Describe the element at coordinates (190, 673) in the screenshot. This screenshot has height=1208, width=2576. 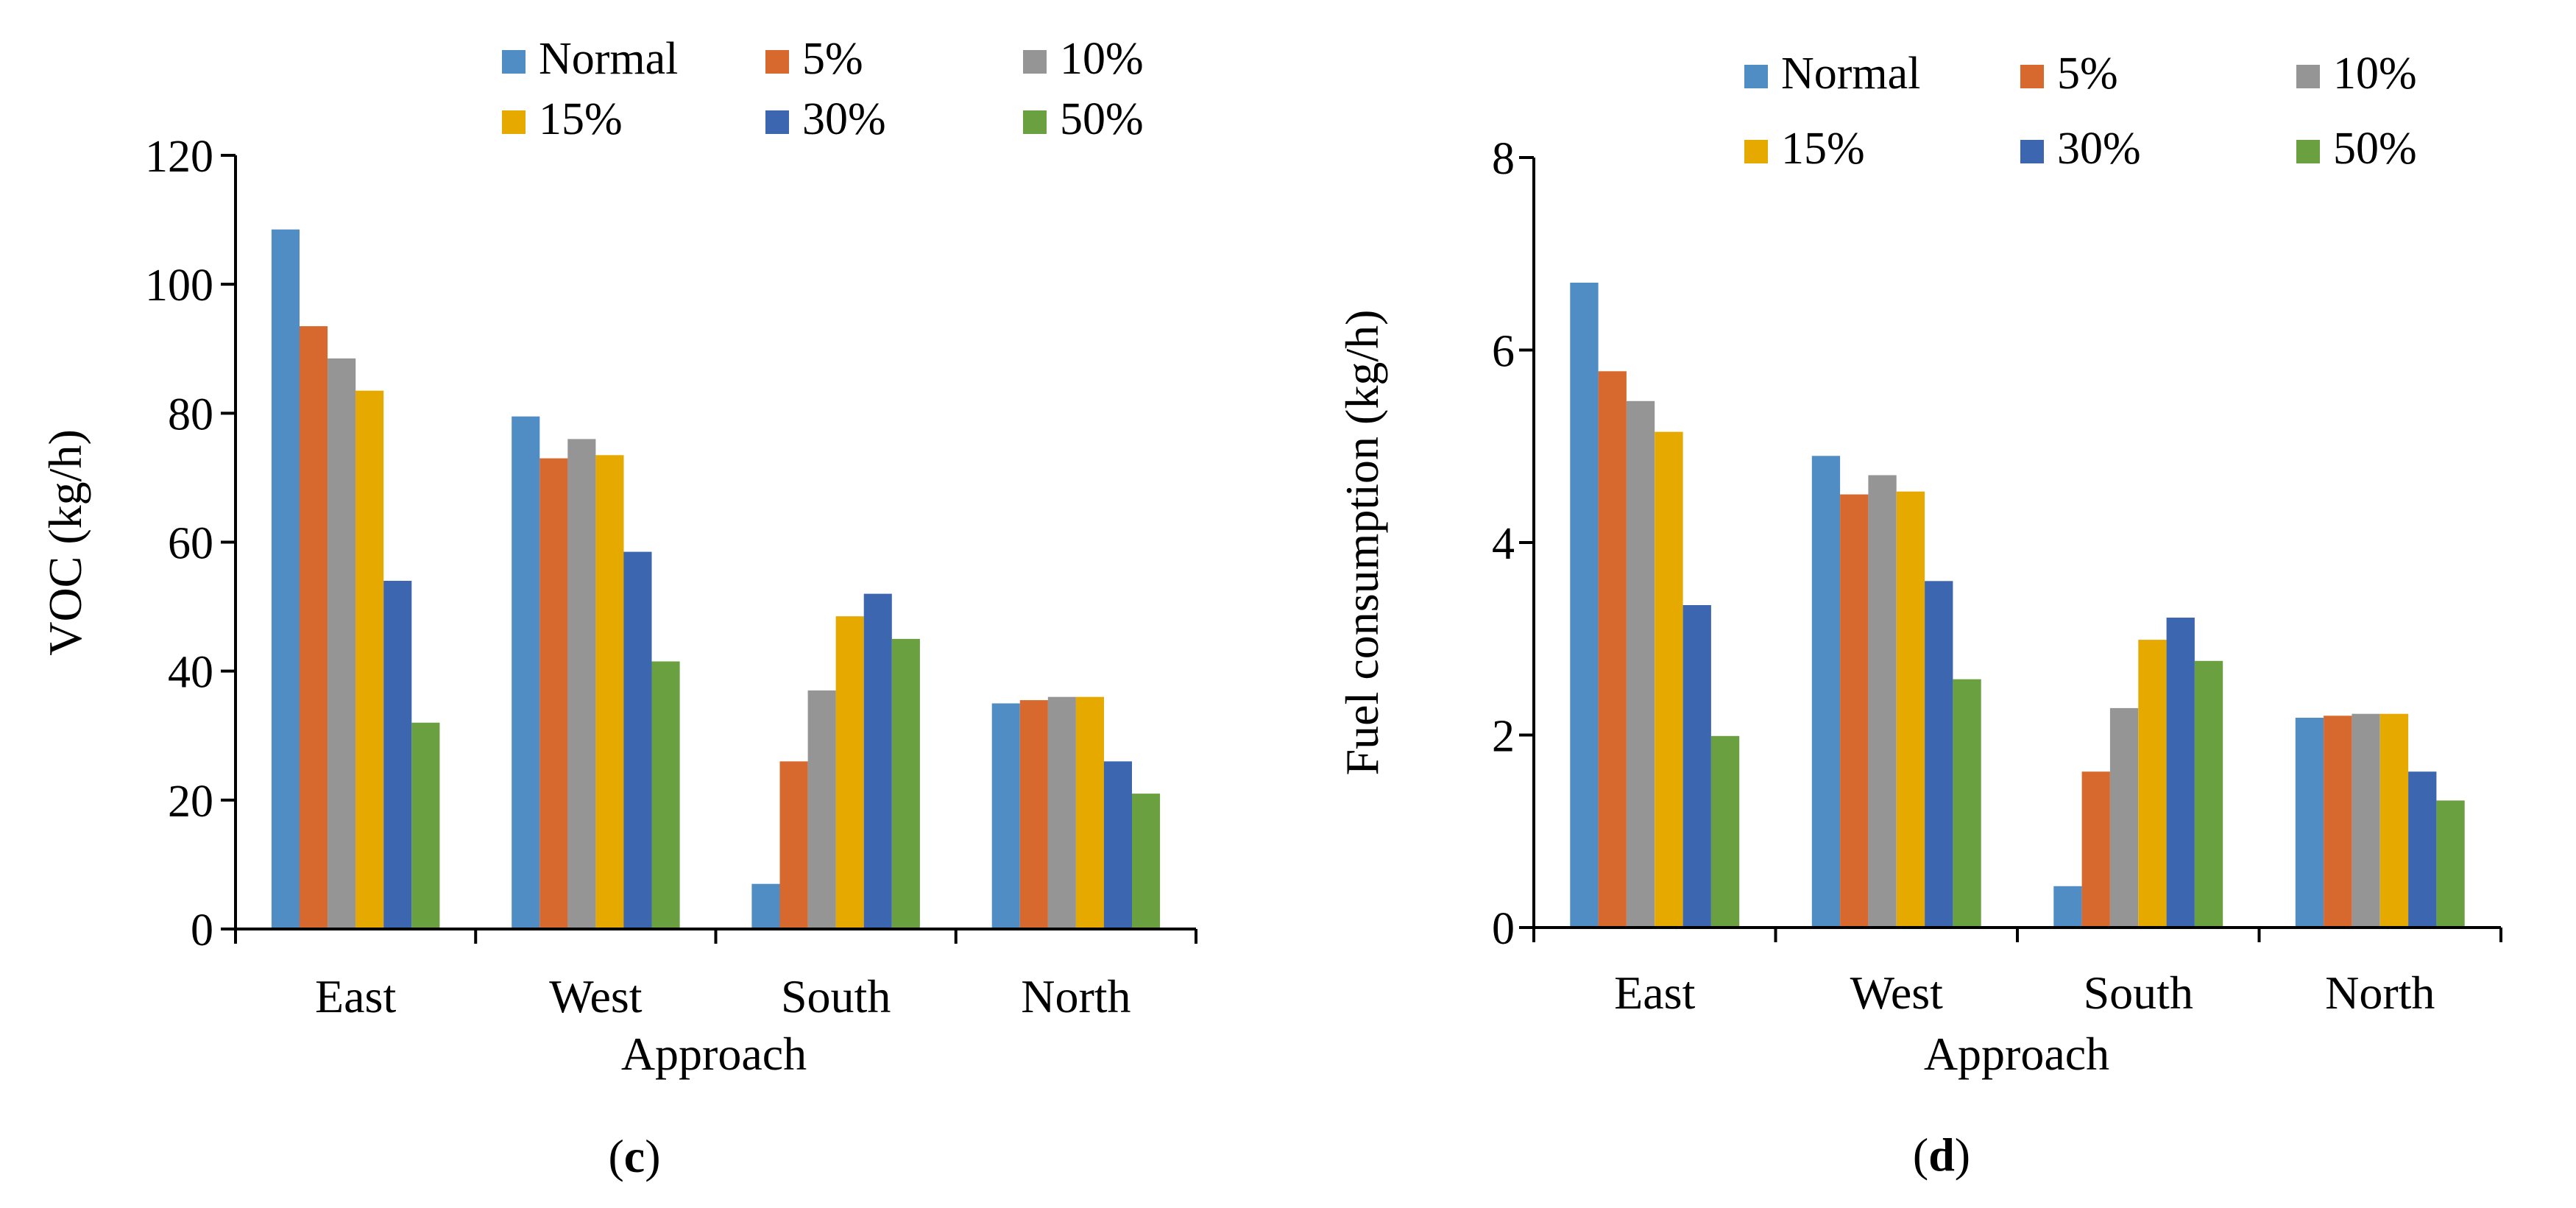
I see `y-tick-label: 40` at that location.